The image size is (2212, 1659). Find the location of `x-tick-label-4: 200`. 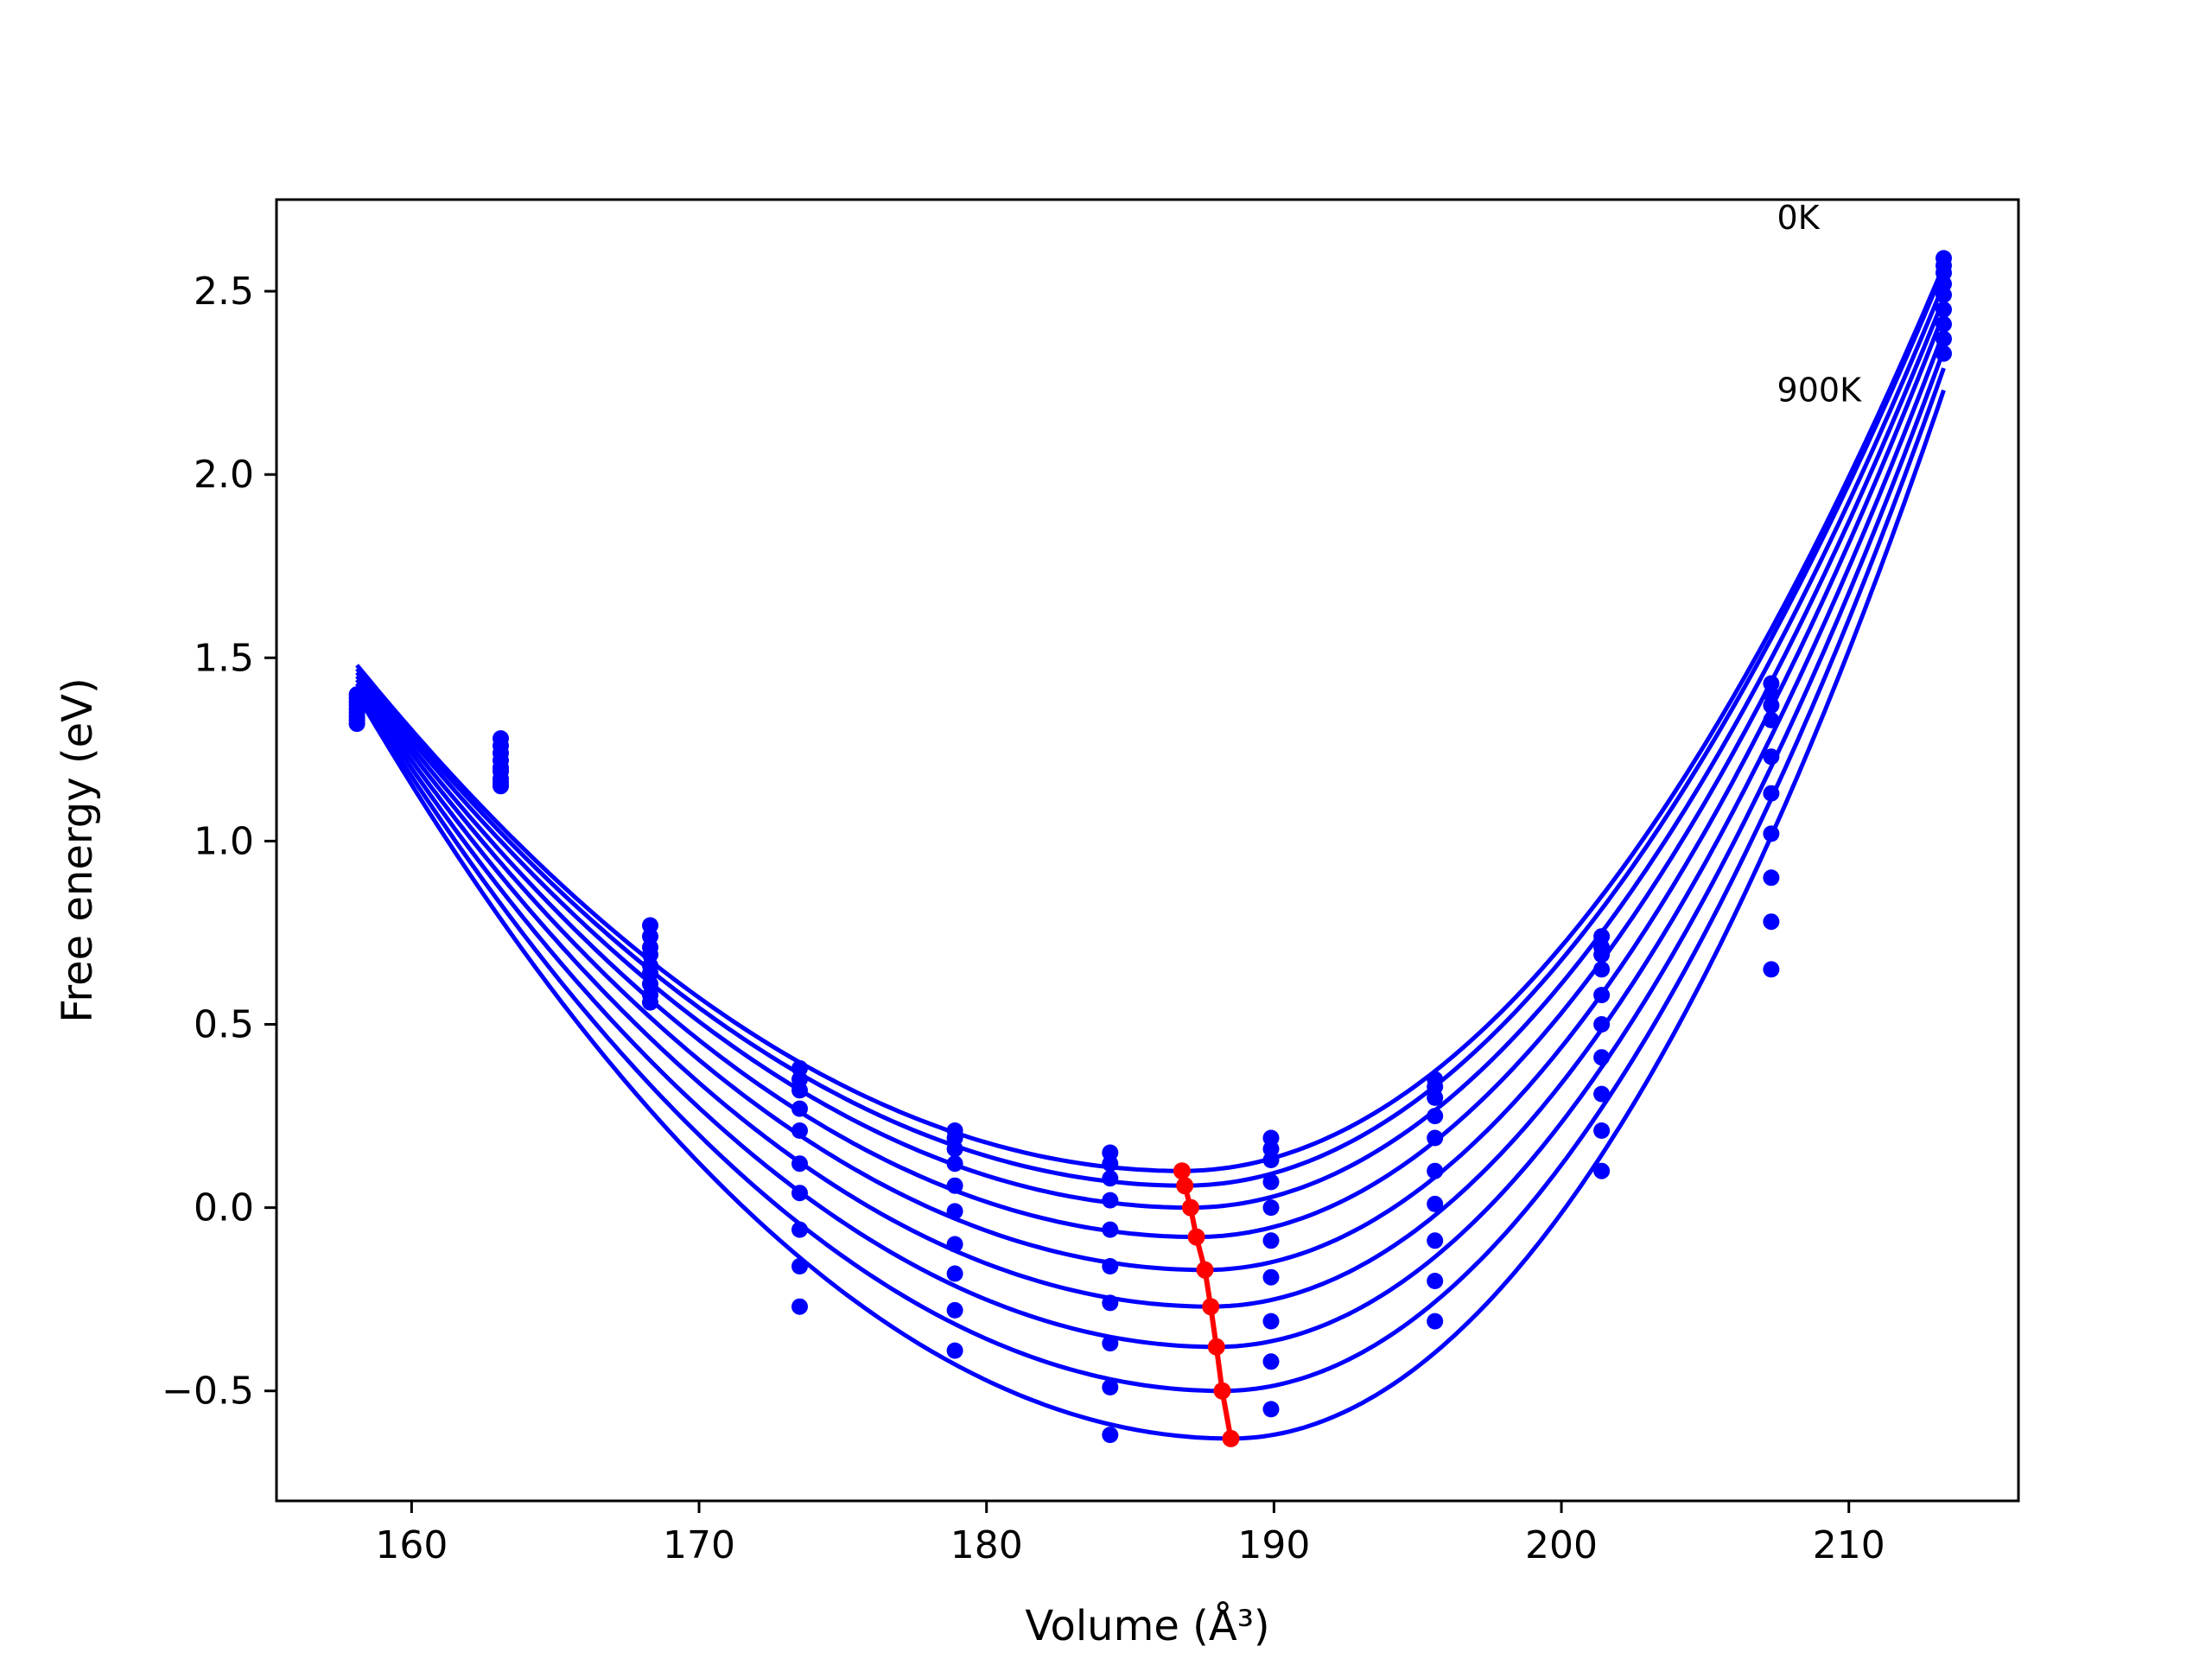

x-tick-label-4: 200 is located at coordinates (1561, 1545).